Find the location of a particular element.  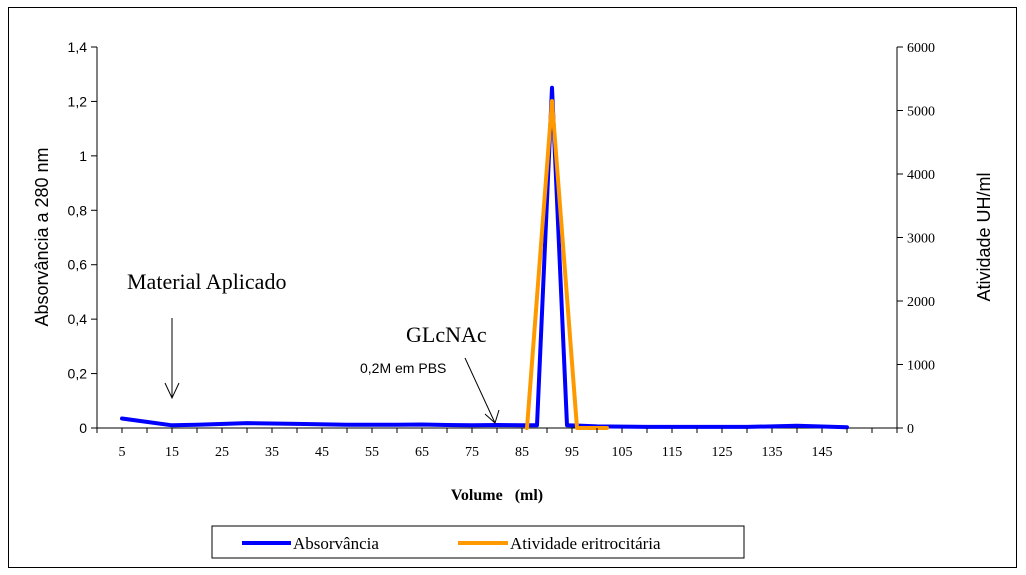

arrow-glcnac-head is located at coordinates (492, 416).